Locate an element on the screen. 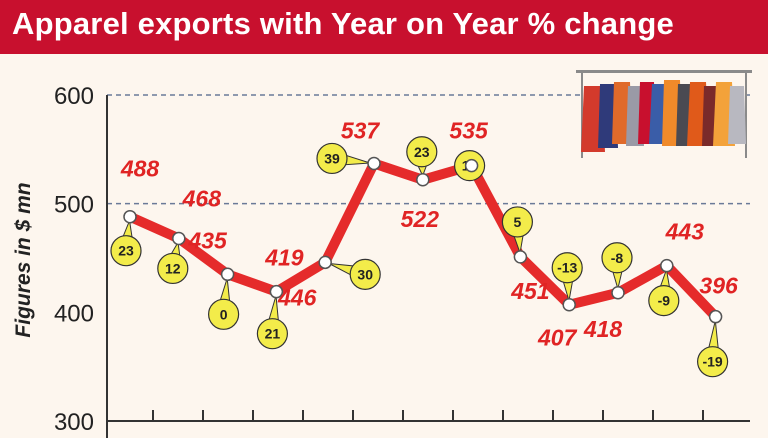  y-tick-label-600: 600 is located at coordinates (74, 96).